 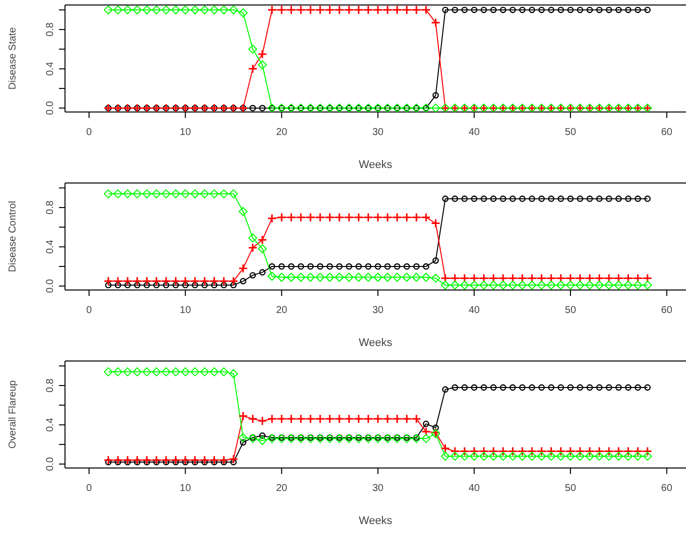 I want to click on x-tick-label: 0, so click(x=89, y=132).